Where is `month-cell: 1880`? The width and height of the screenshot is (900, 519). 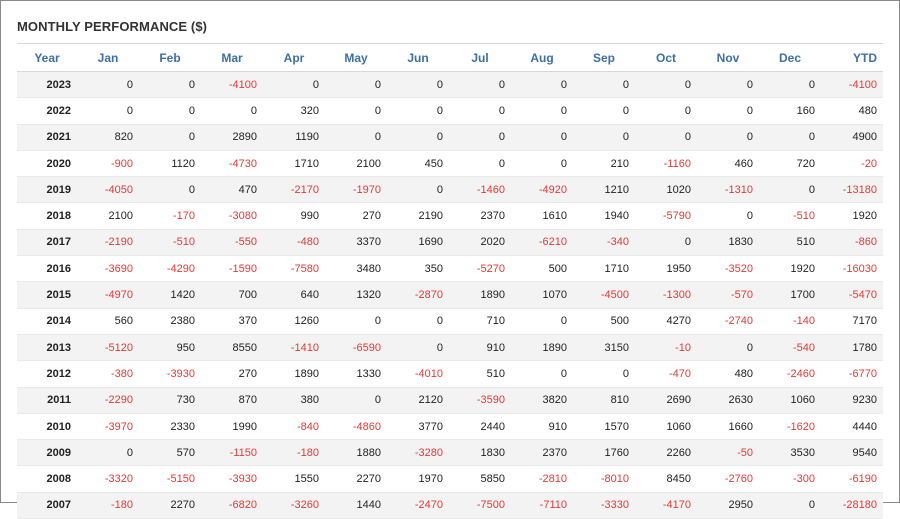 month-cell: 1880 is located at coordinates (356, 453).